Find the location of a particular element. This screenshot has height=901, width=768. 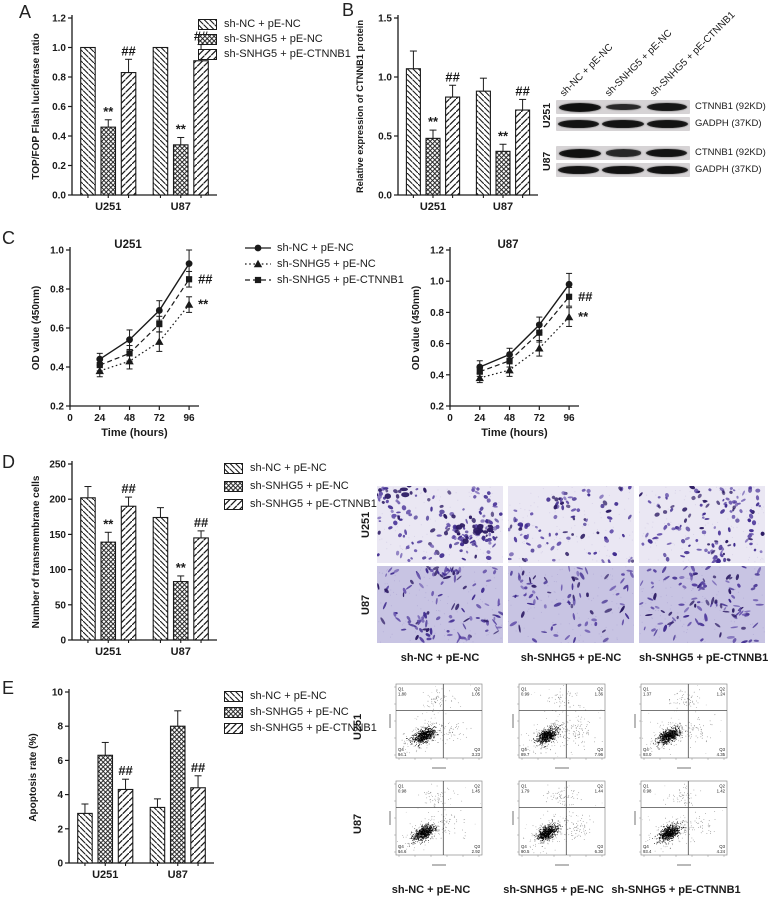

legend-marker-triangle-icon is located at coordinates (258, 263).